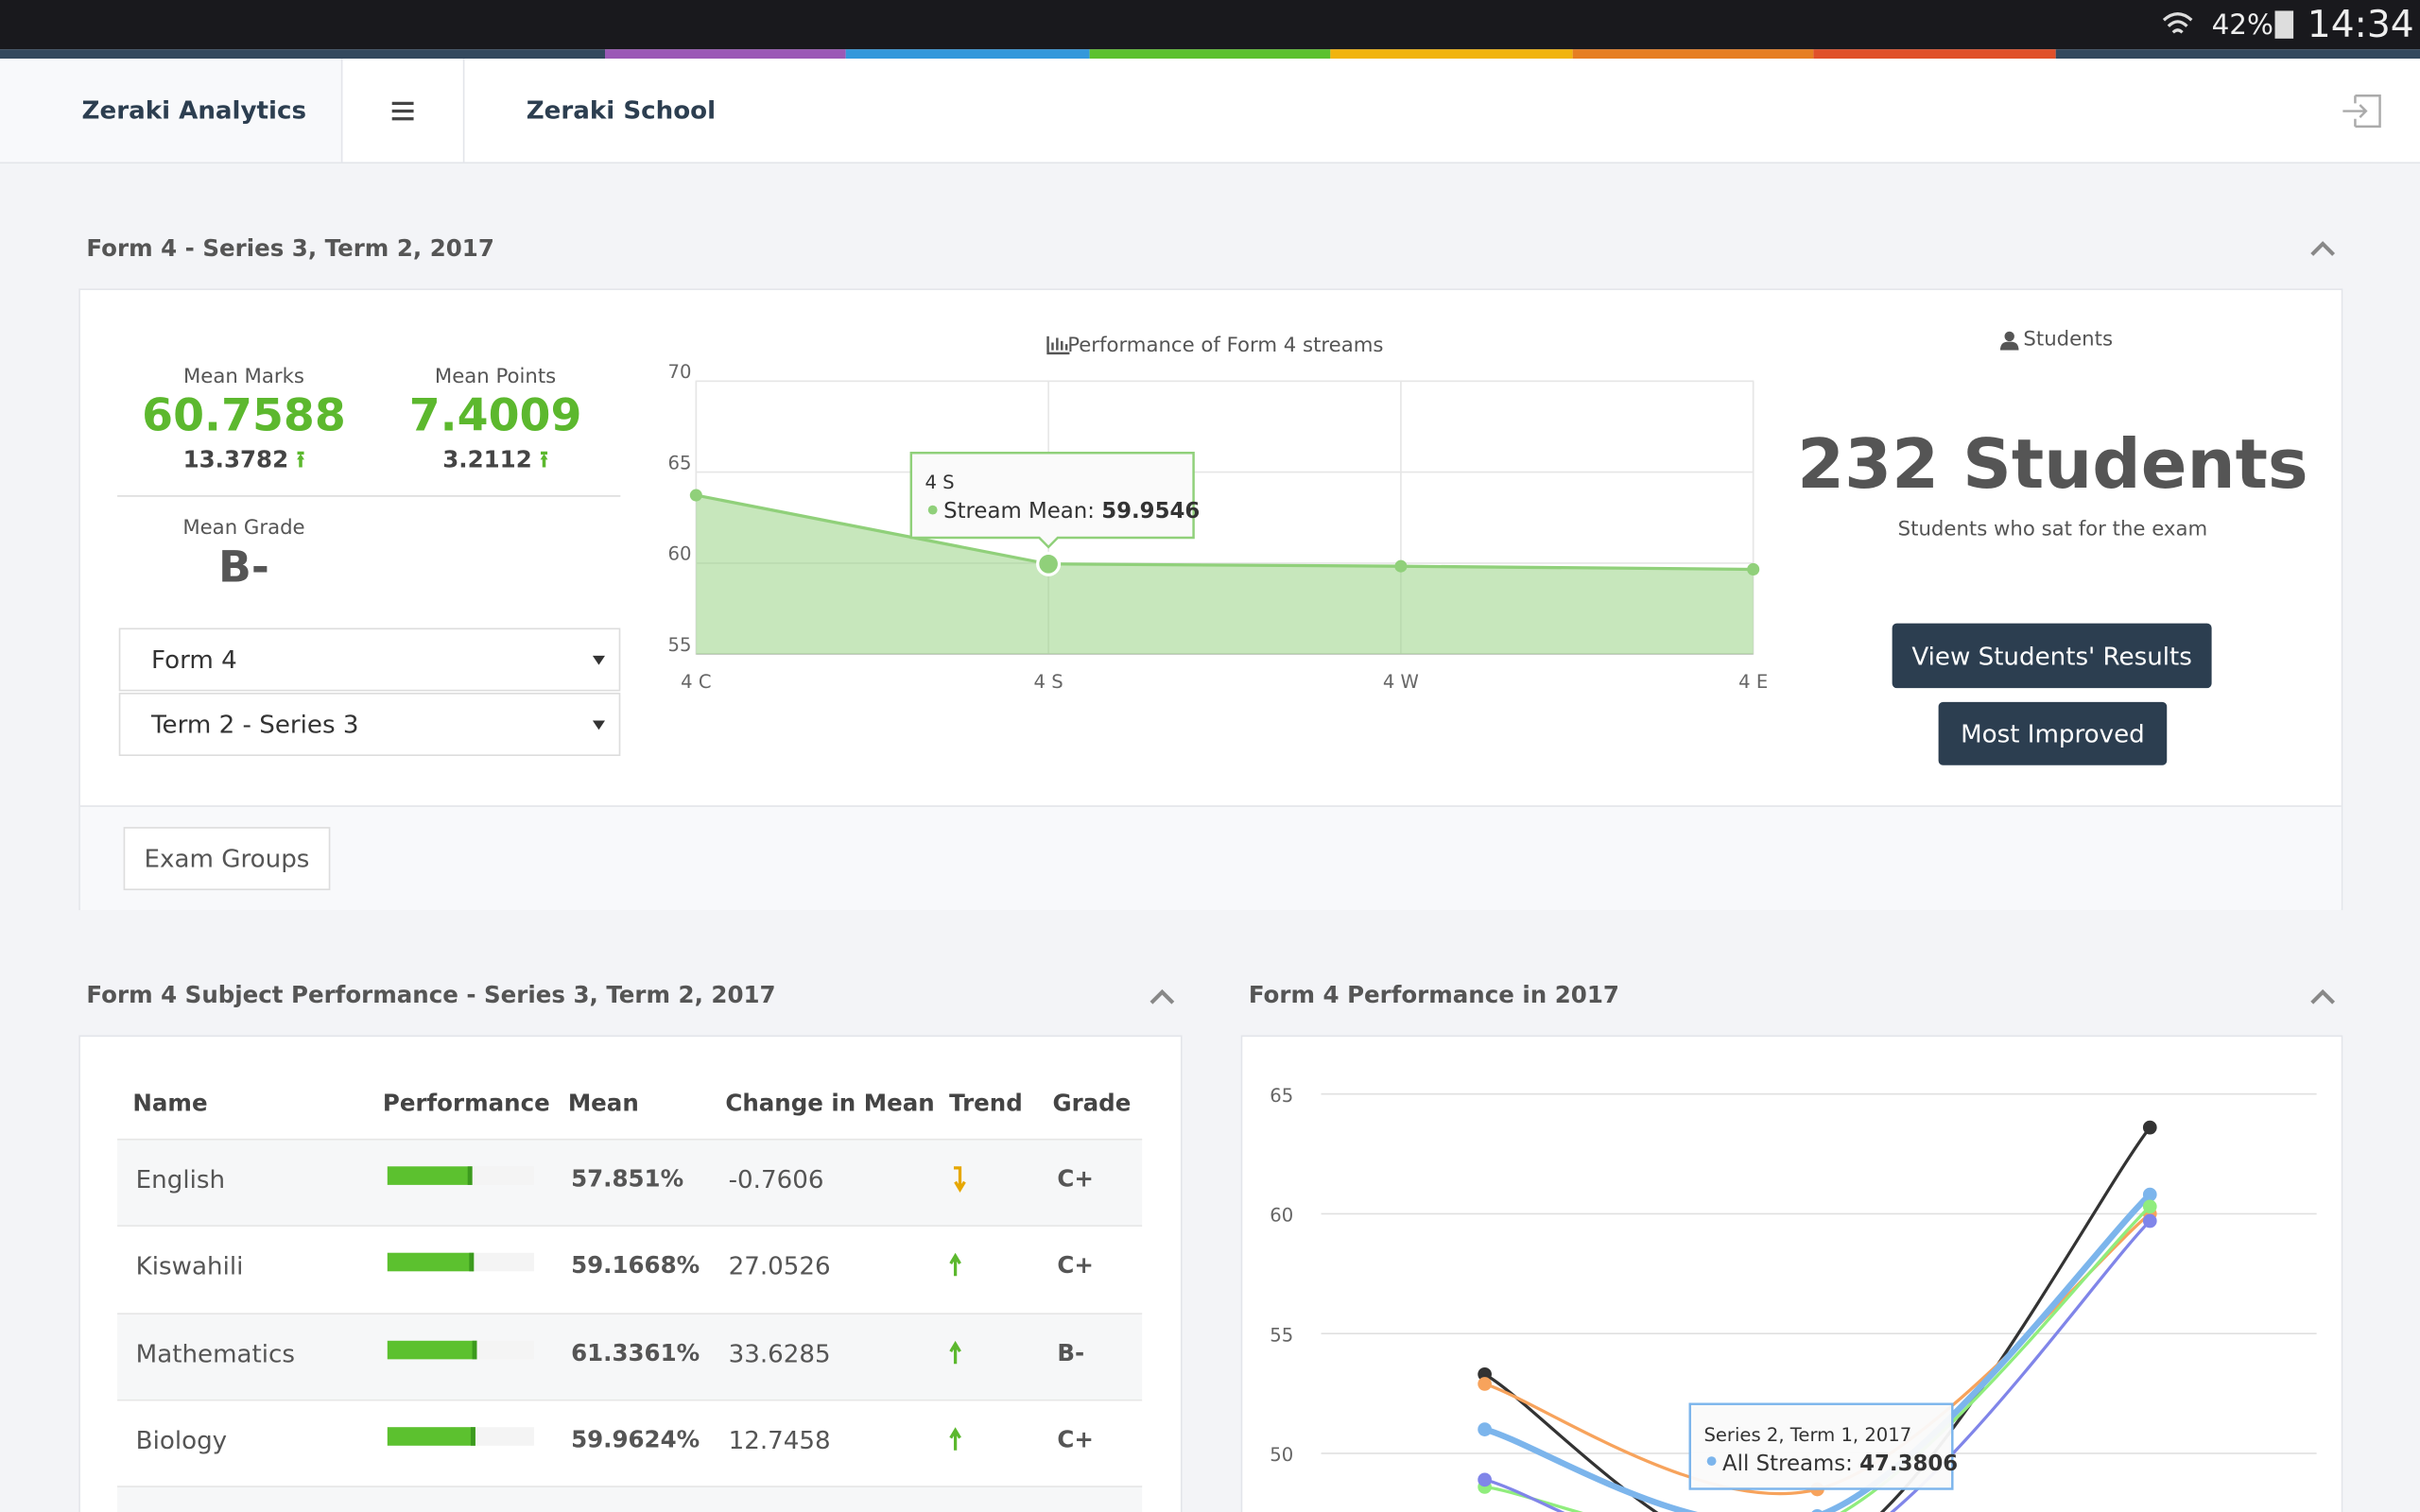 This screenshot has width=2420, height=1512. Describe the element at coordinates (369, 724) in the screenshot. I see `term-select: Term 2 - Series 3` at that location.